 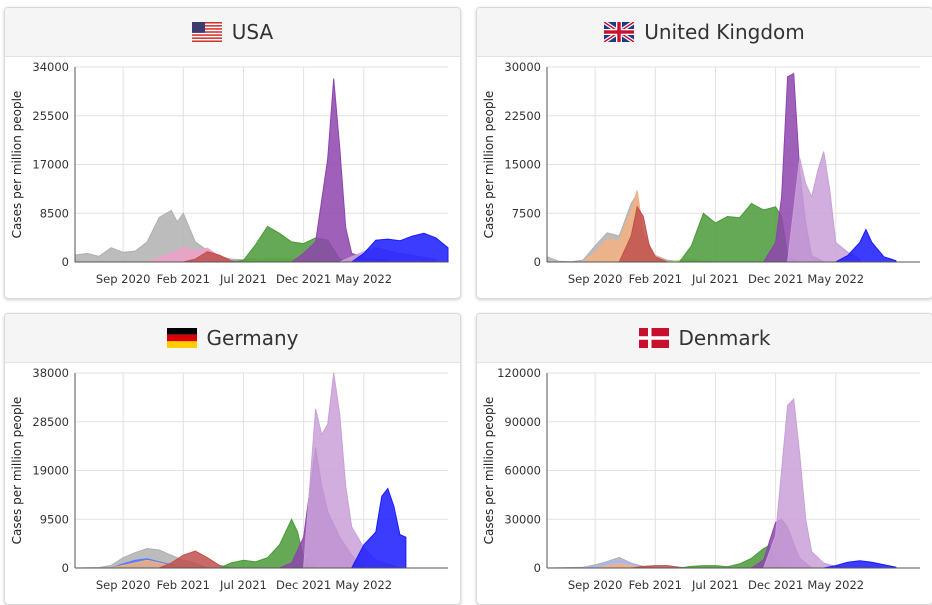 I want to click on y-tick-label: 60000, so click(x=522, y=471).